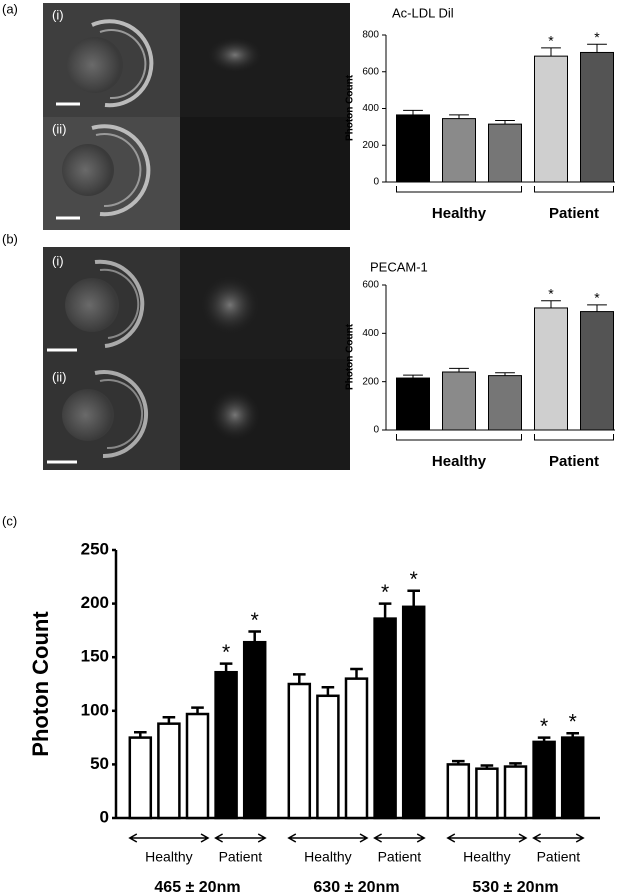 This screenshot has height=896, width=619. Describe the element at coordinates (176, 350) in the screenshot. I see `panel-b-images: (b) (i) (ii)` at that location.